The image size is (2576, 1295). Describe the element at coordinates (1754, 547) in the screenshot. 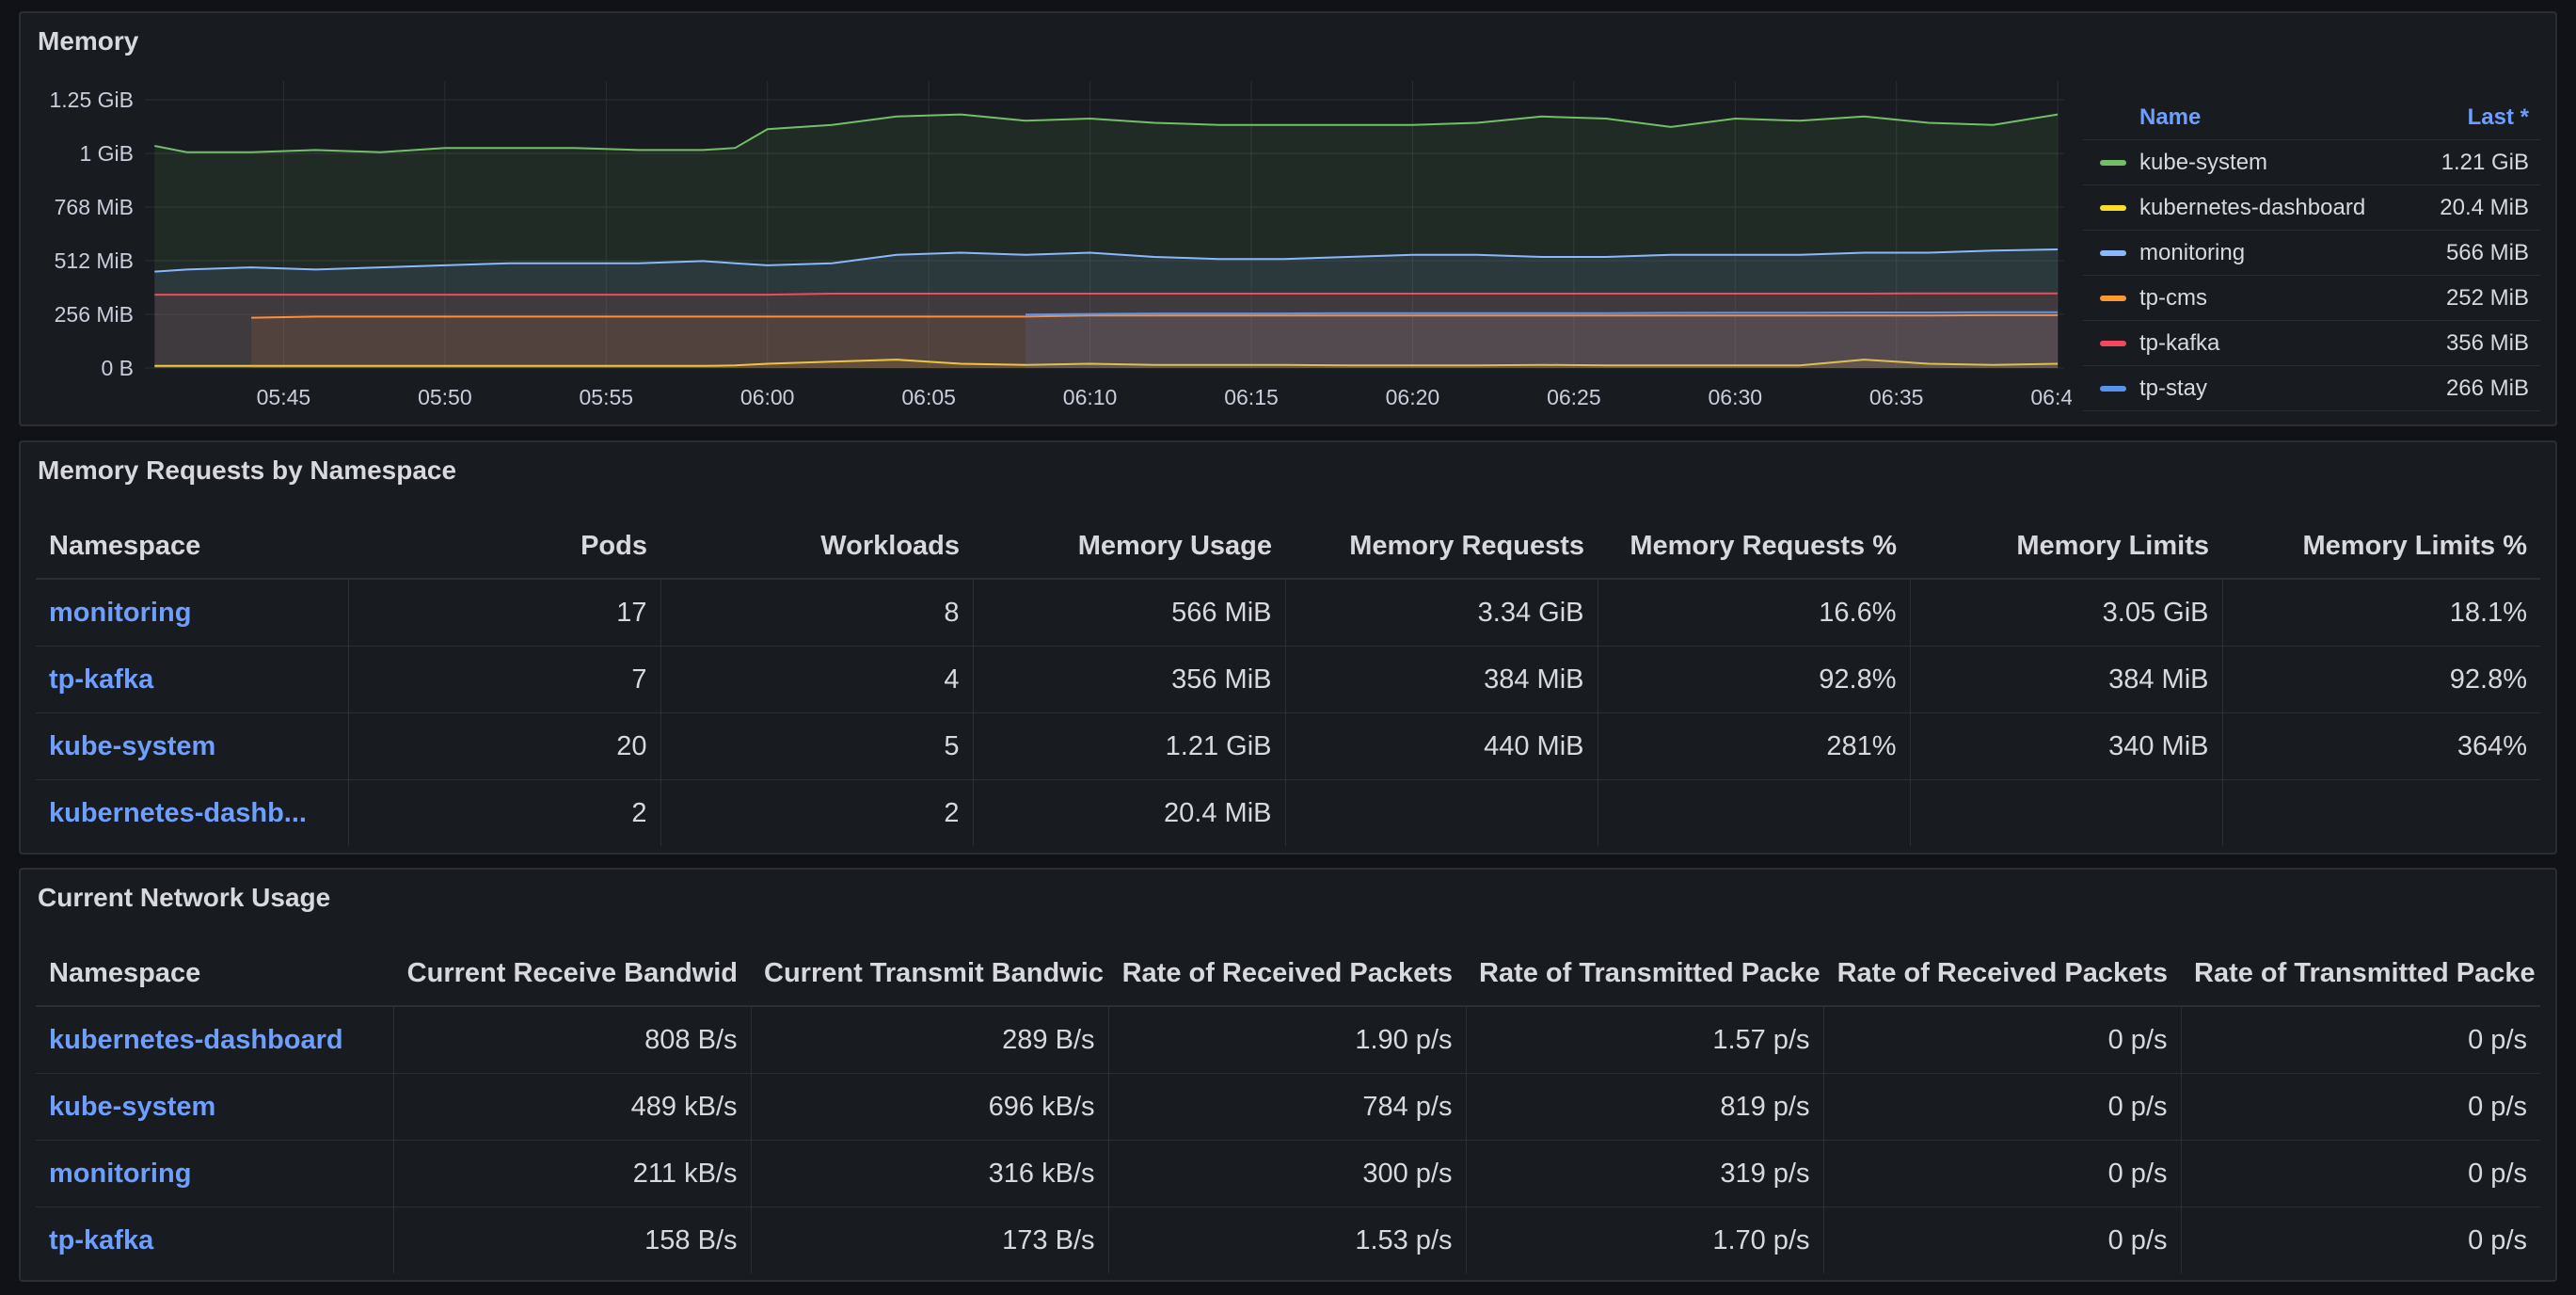

I see `column-header: Memory Requests %` at that location.